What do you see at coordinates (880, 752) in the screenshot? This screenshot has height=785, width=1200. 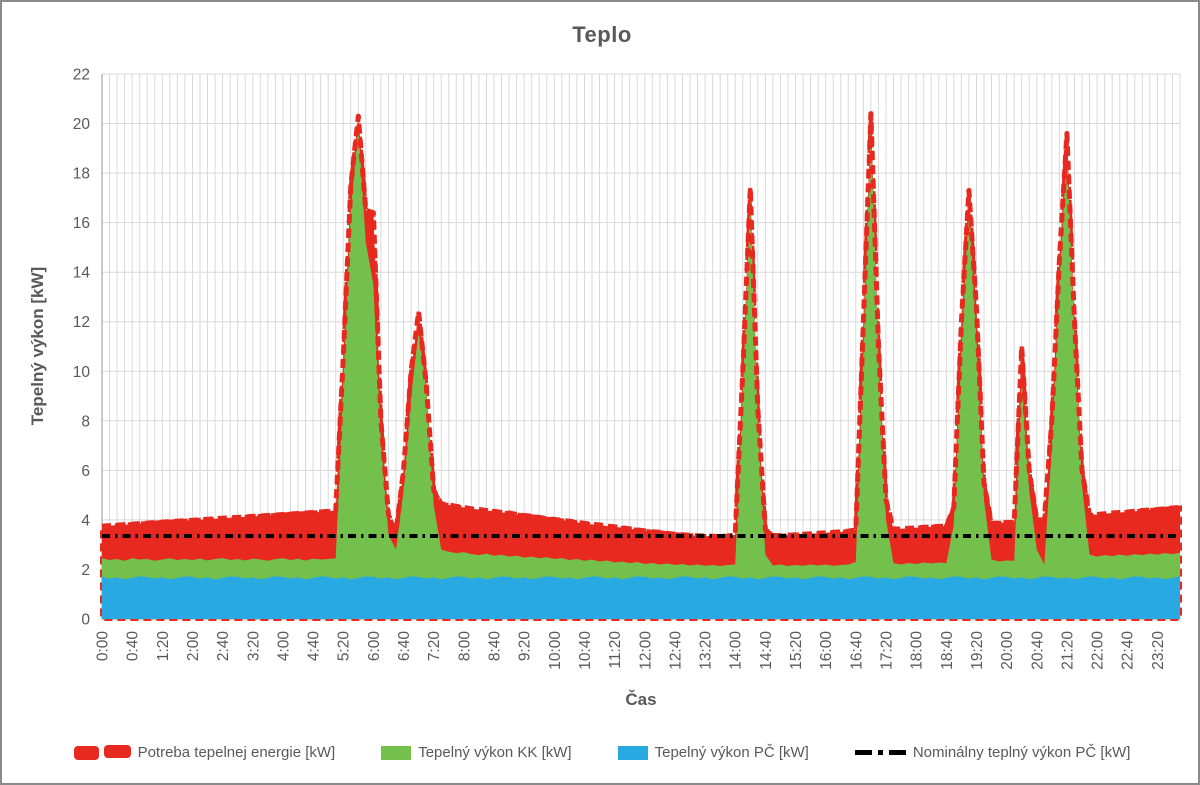 I see `nominal-line-marker-icon` at bounding box center [880, 752].